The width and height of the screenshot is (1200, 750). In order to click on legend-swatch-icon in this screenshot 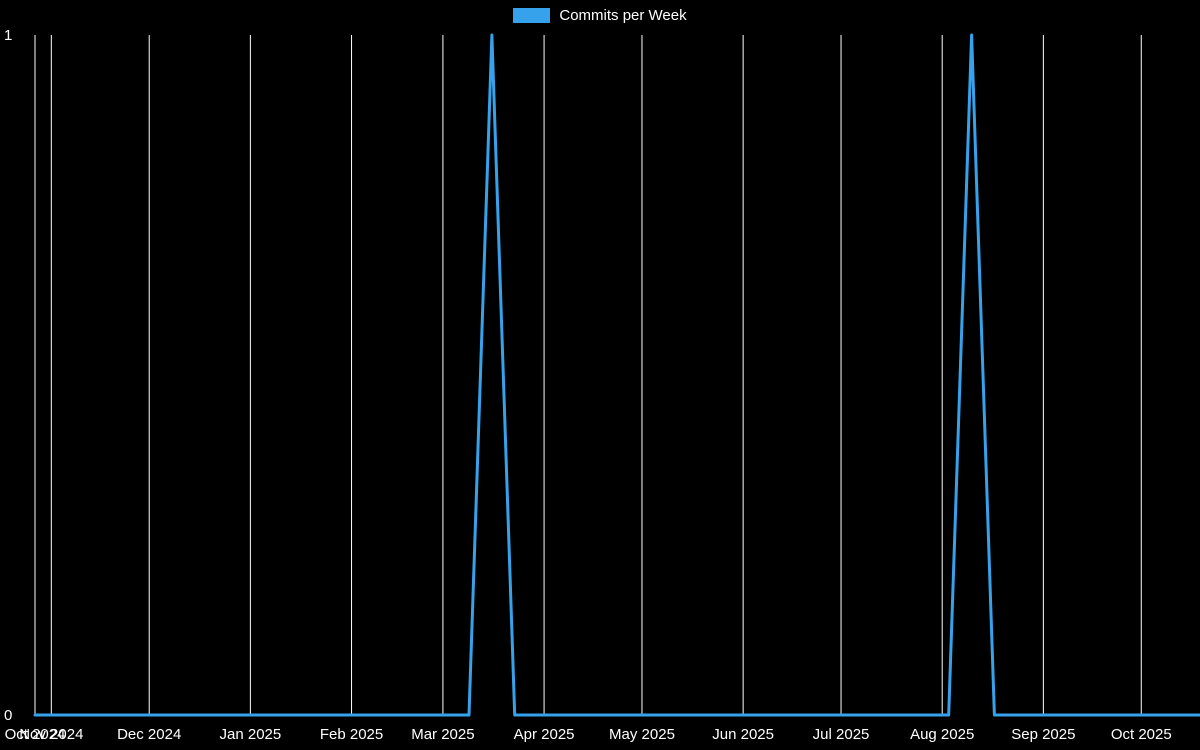, I will do `click(532, 15)`.